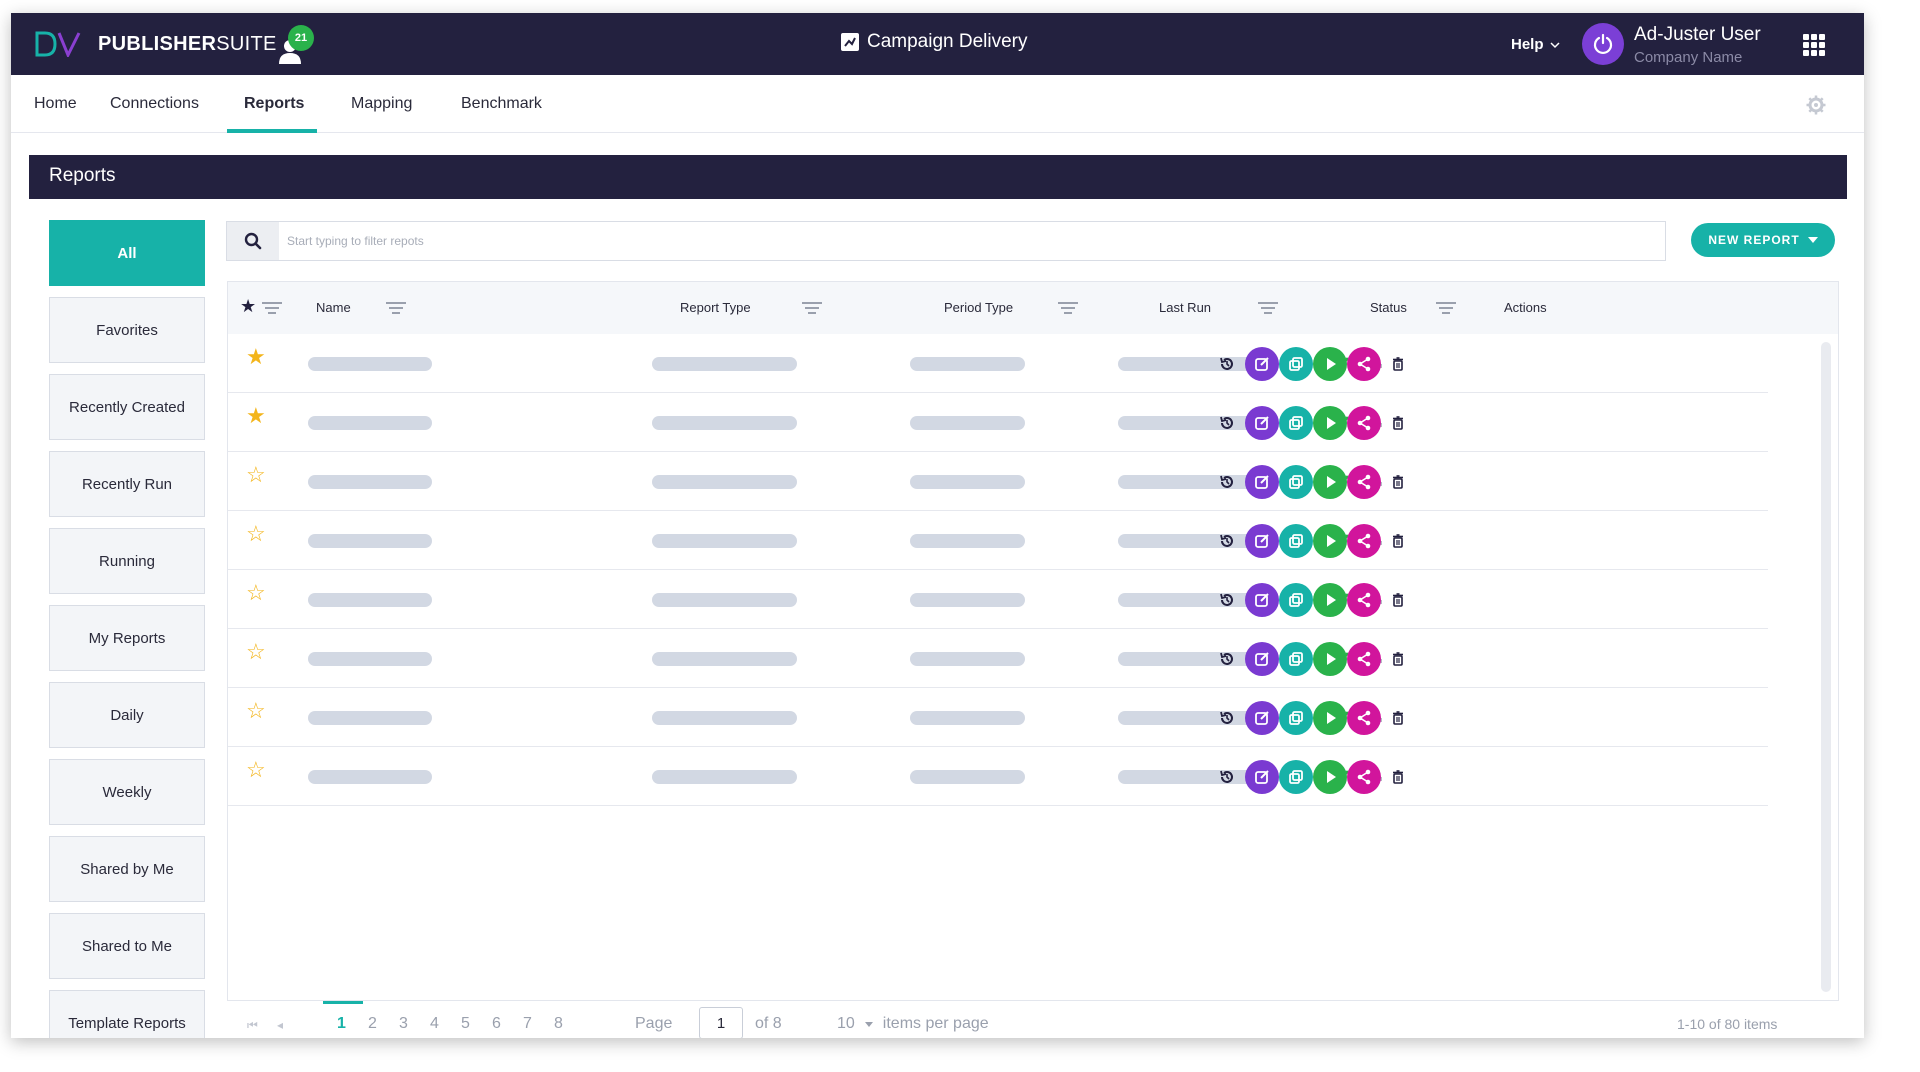 The height and width of the screenshot is (1072, 1920). I want to click on dv-logo, so click(59, 44).